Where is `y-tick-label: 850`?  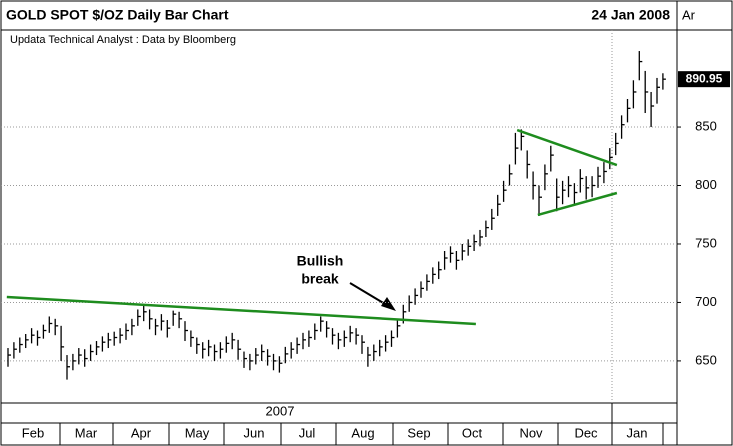 y-tick-label: 850 is located at coordinates (706, 125).